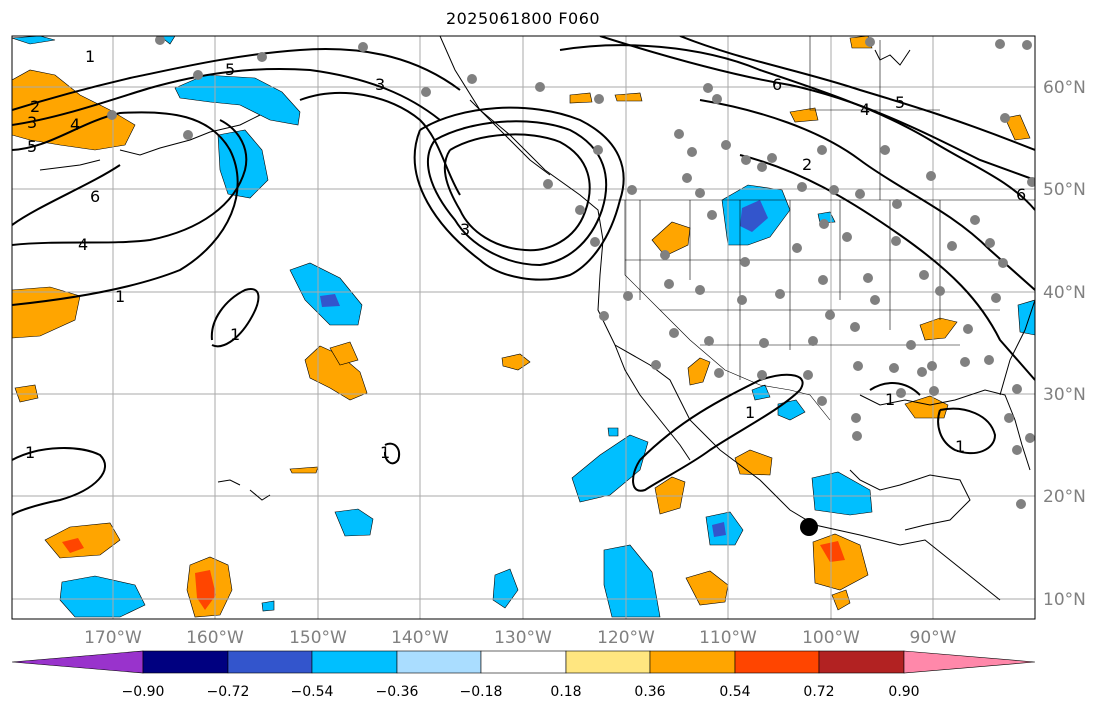 This screenshot has width=1105, height=712. Describe the element at coordinates (113, 638) in the screenshot. I see `lon-label: 170°W` at that location.